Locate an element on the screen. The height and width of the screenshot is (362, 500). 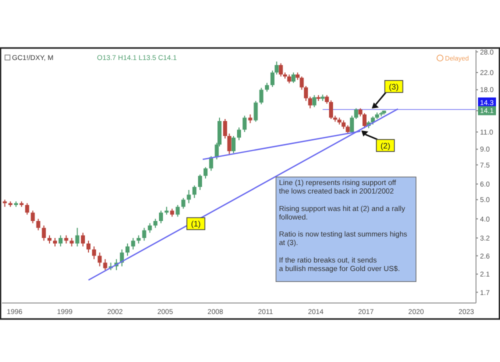
annotation: (2) is located at coordinates (385, 145).